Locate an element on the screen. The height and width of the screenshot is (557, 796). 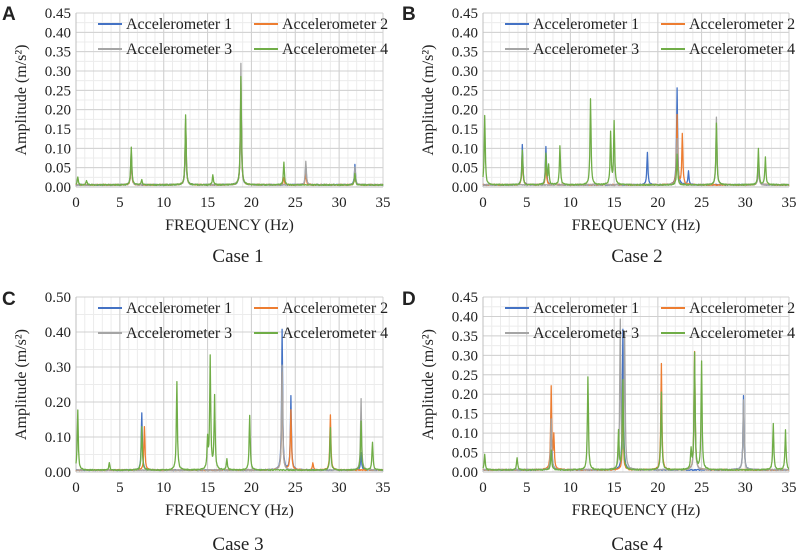
y-tick-label: 0.50 is located at coordinates (58, 298).